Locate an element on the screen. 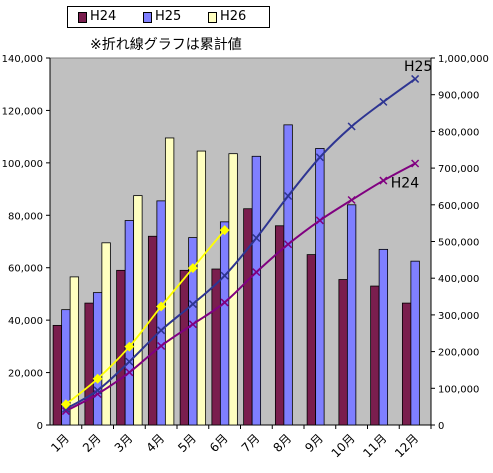  chart-note: ※折れ線グラフは累計値 is located at coordinates (166, 45).